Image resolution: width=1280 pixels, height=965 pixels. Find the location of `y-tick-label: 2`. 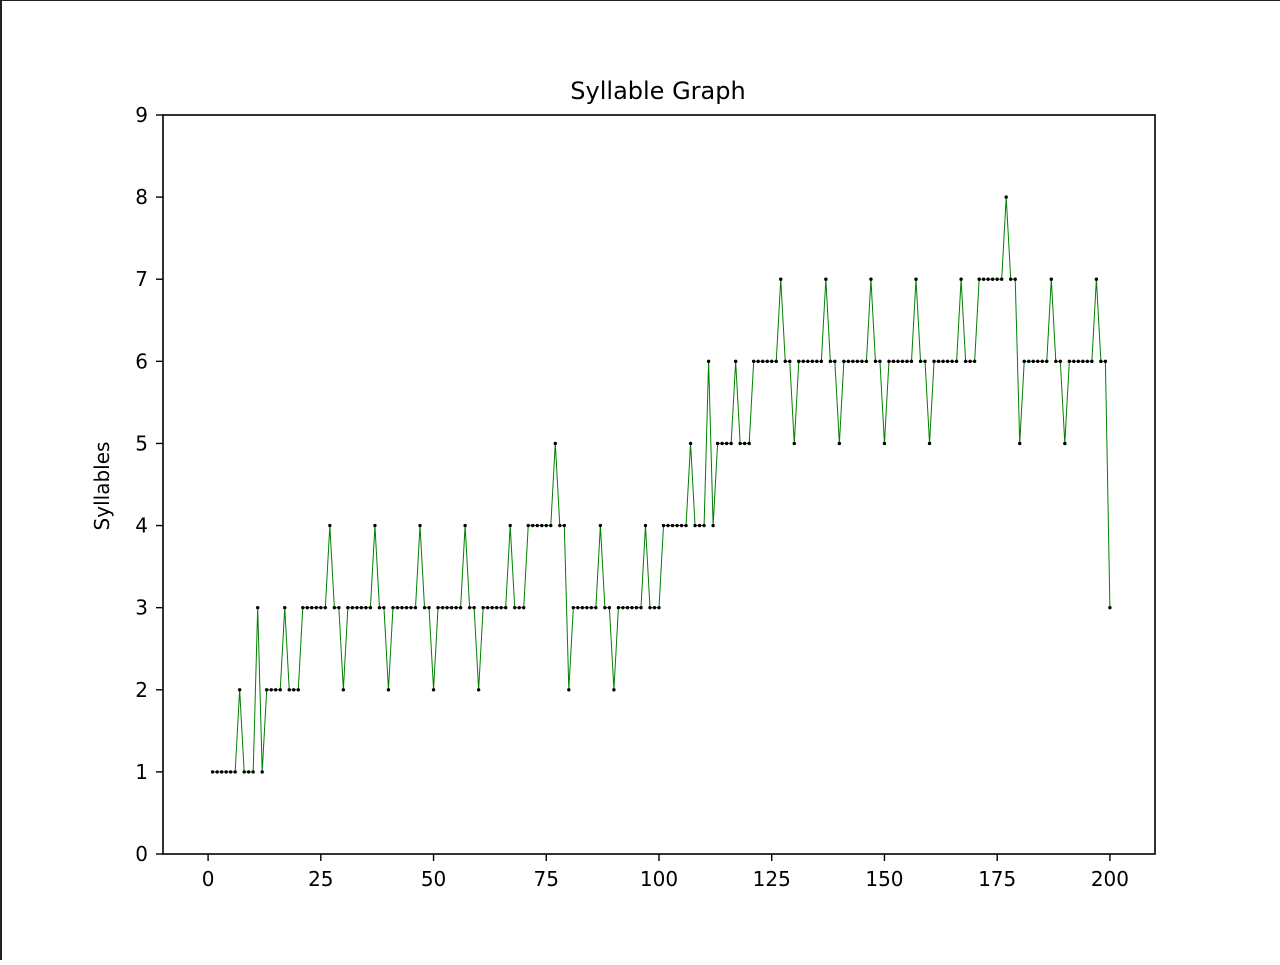

y-tick-label: 2 is located at coordinates (141, 690).